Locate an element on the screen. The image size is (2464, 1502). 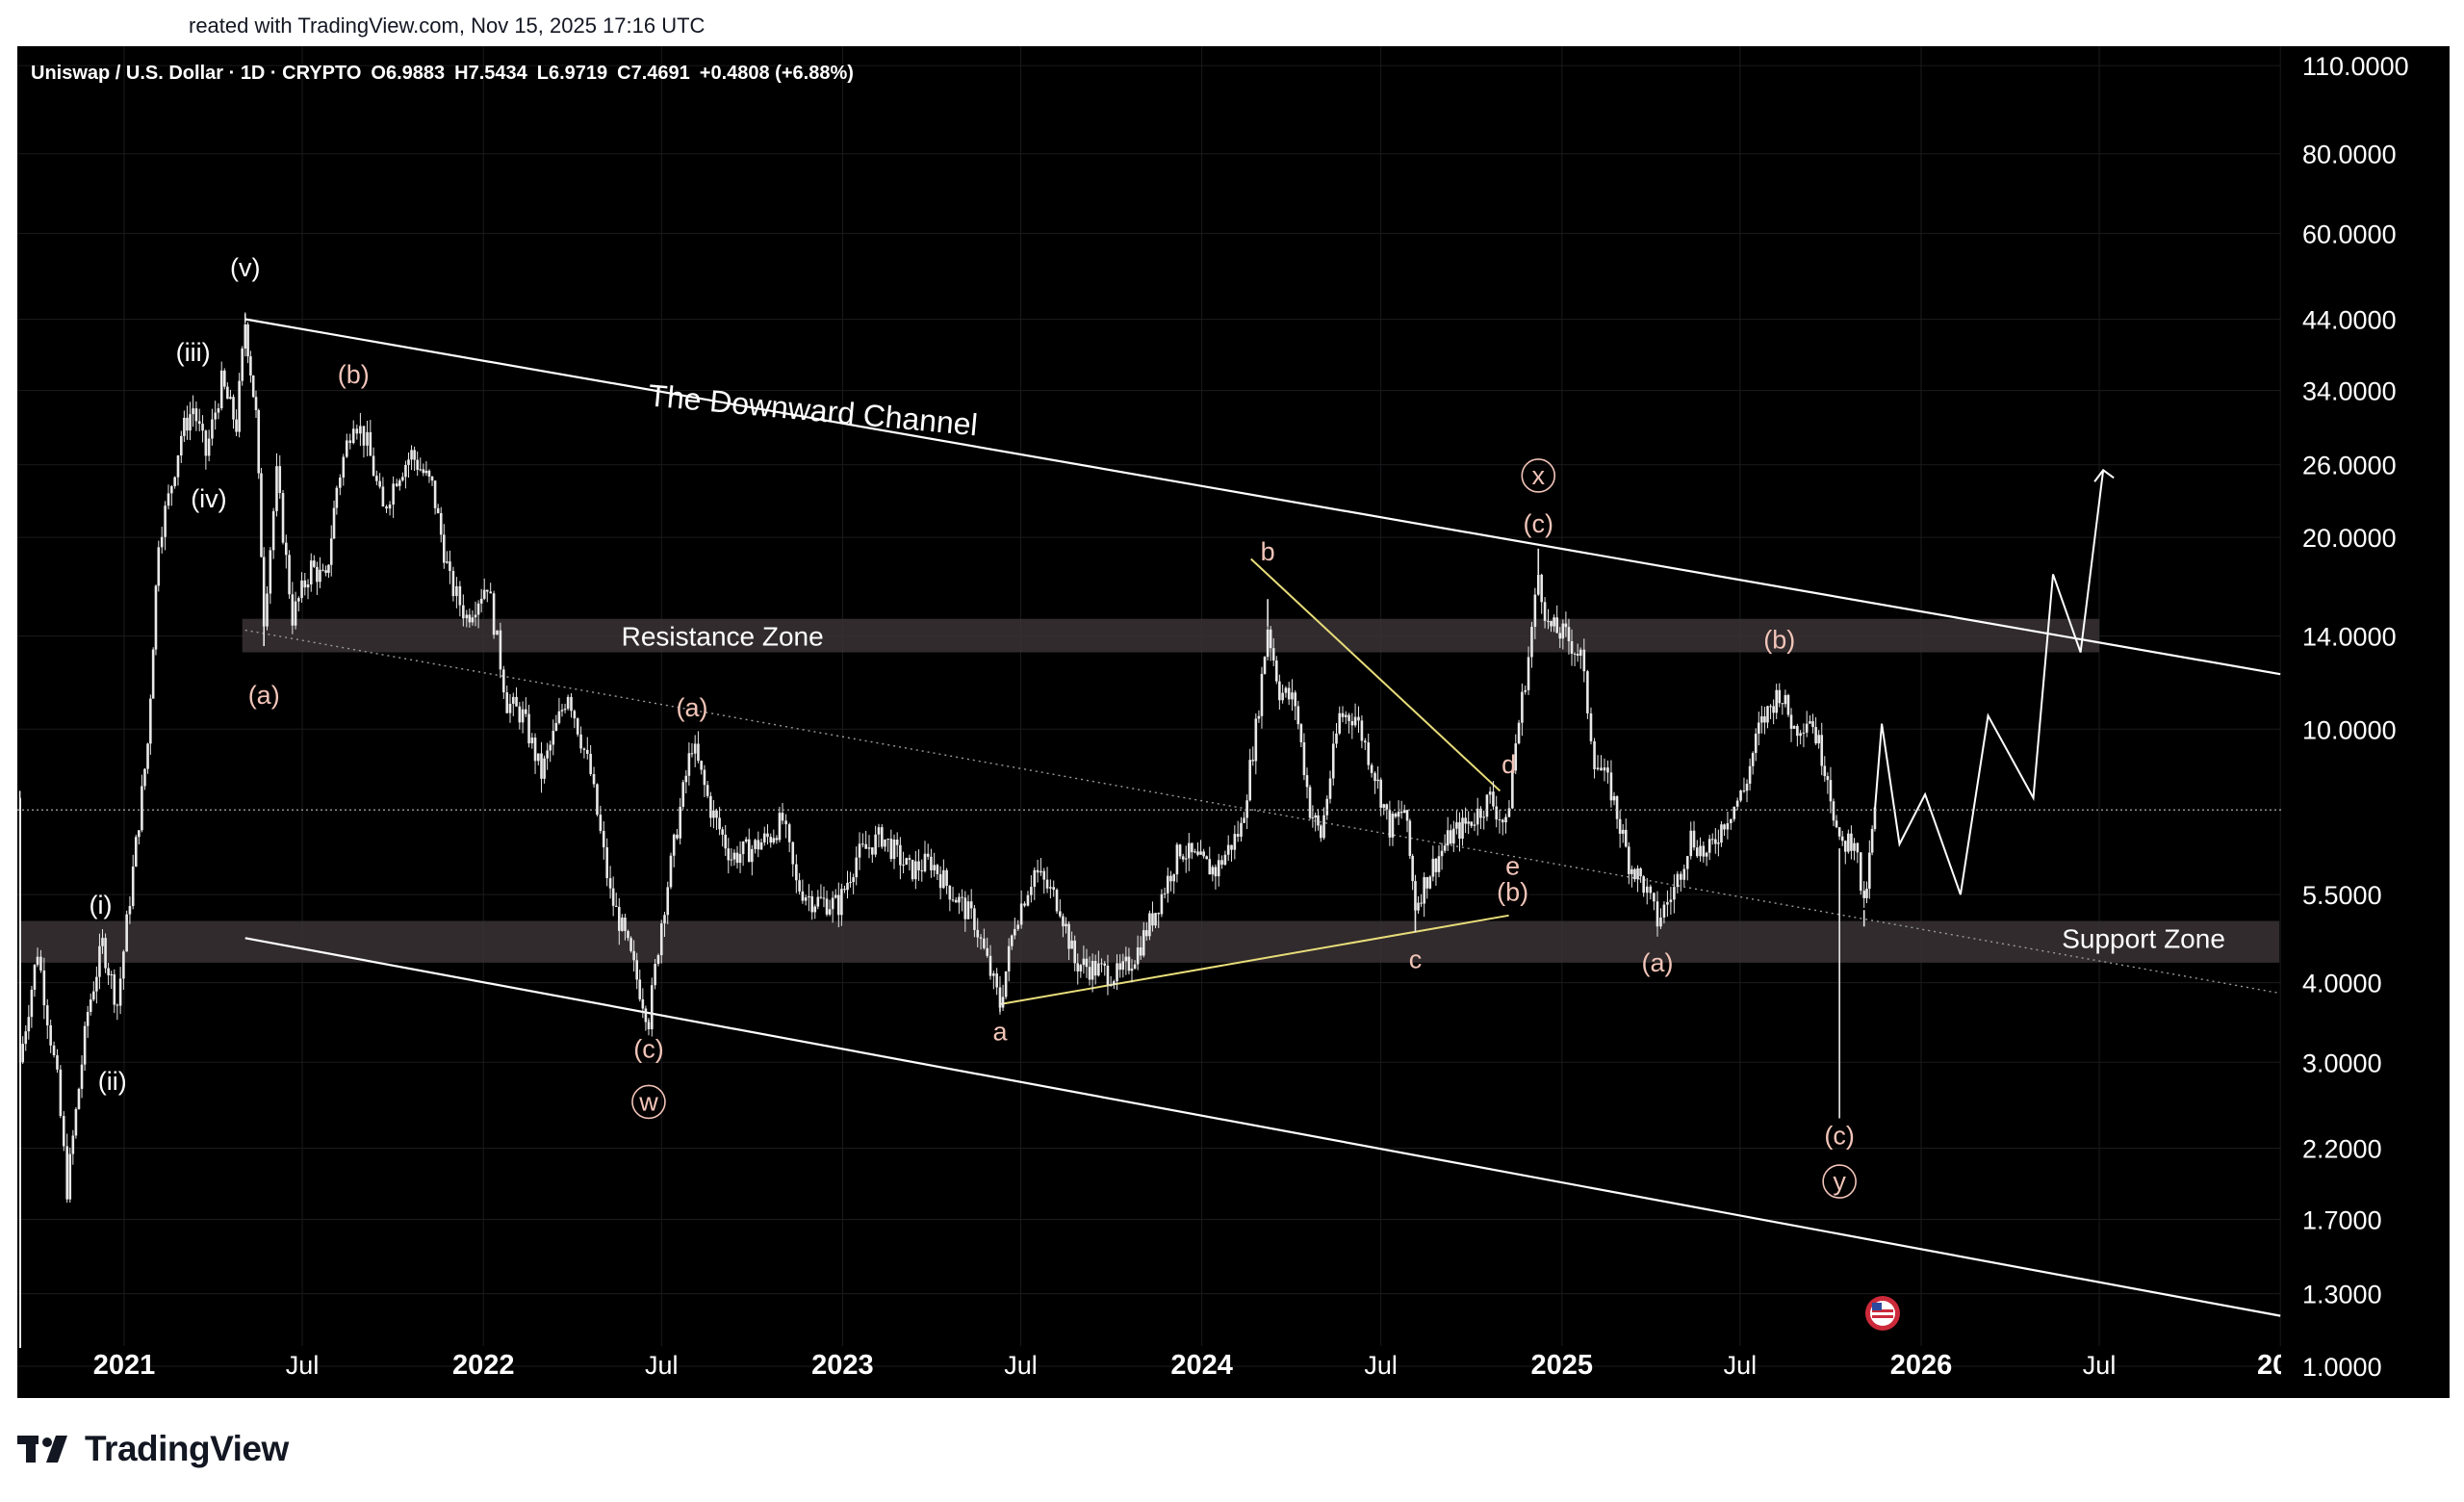
tradingview-logo: TradingView is located at coordinates (153, 1449).